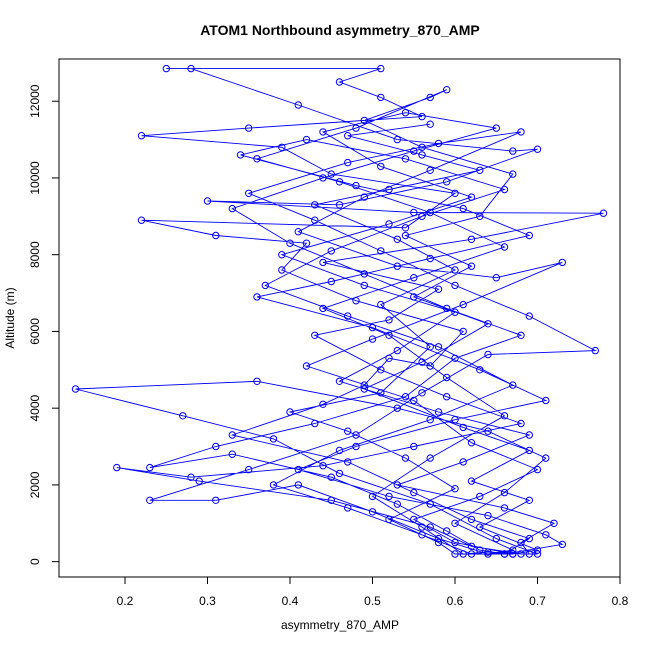 This screenshot has height=650, width=650. I want to click on x-tick-label: 0.3, so click(207, 601).